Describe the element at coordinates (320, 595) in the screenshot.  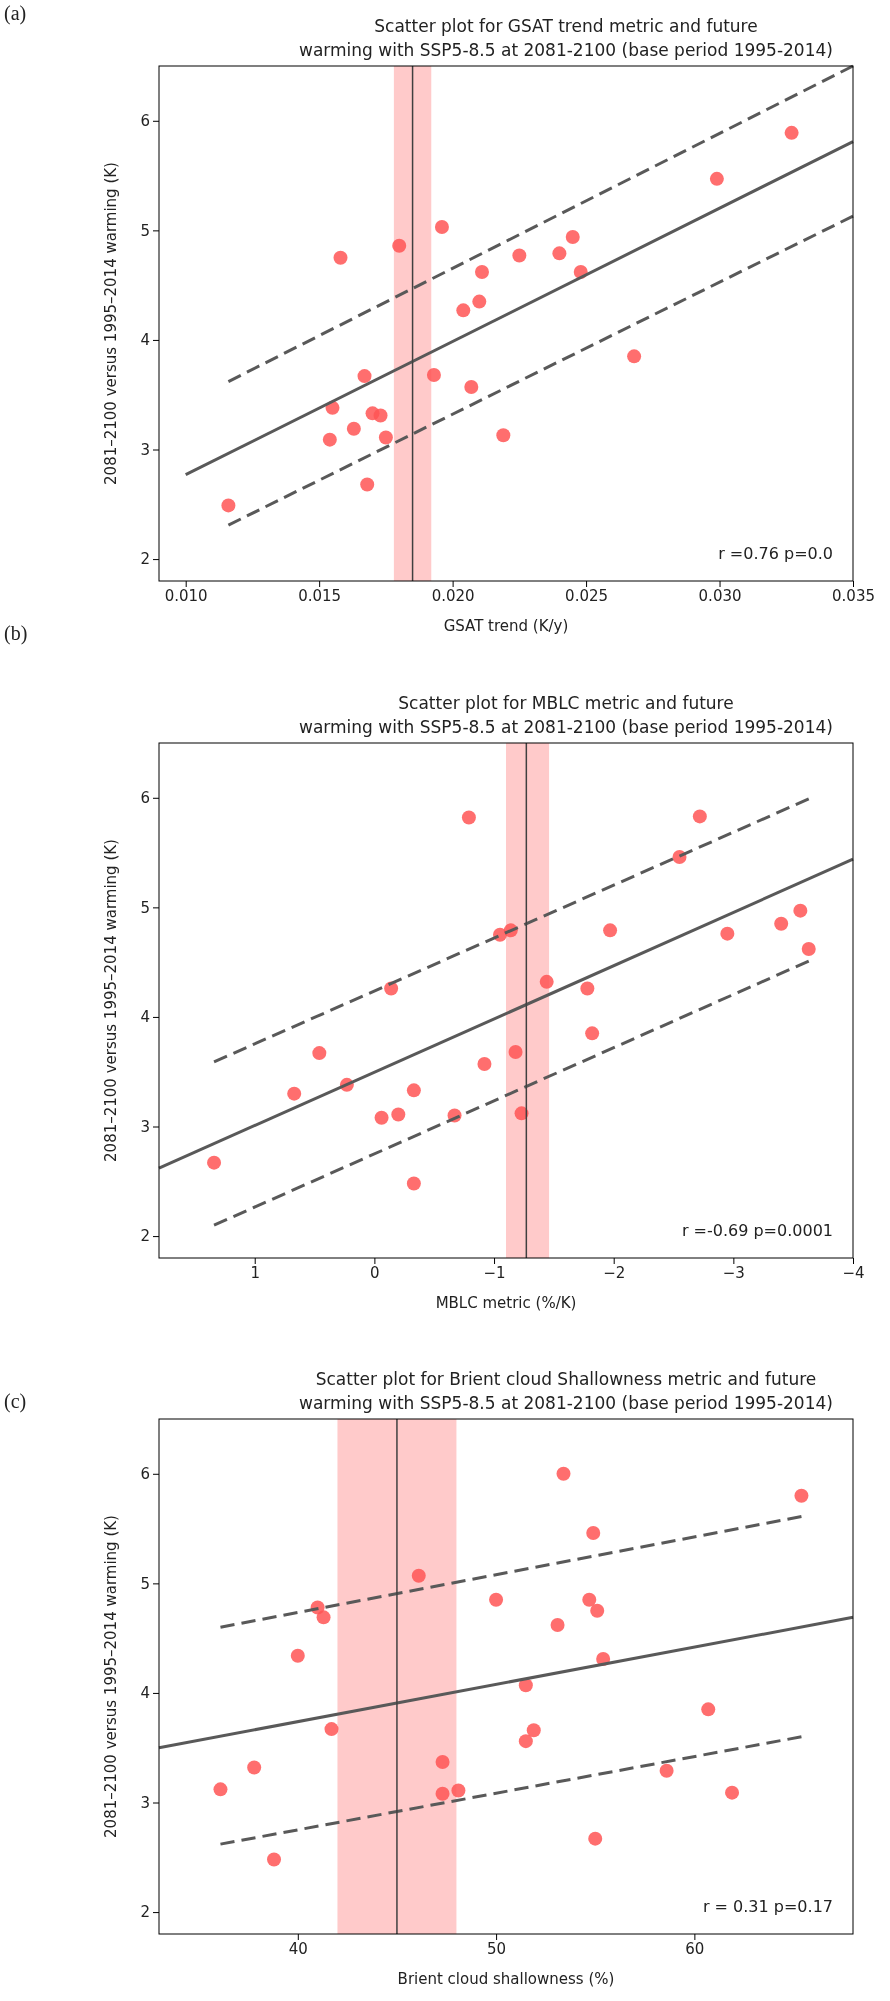
I see `x-tick-label: 0.015` at that location.